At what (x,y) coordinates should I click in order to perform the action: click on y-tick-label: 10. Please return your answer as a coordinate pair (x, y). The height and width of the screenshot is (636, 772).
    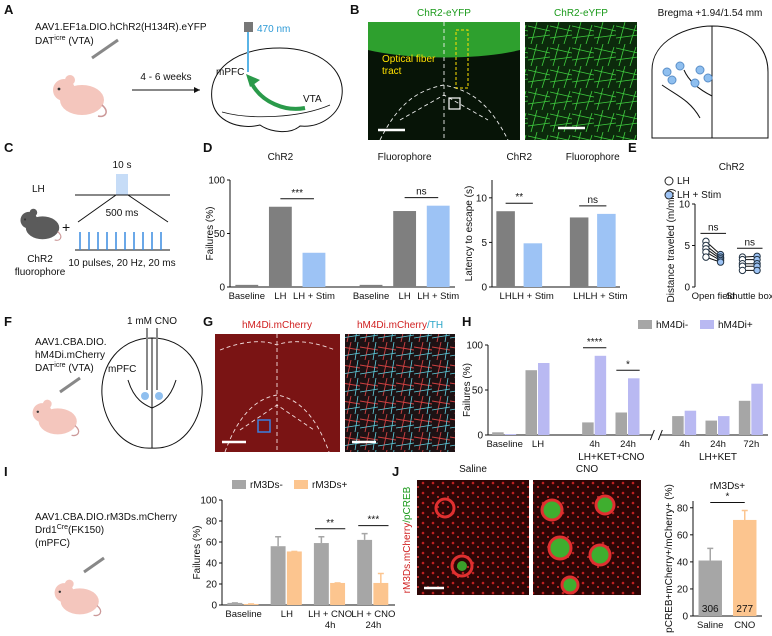
    Looking at the image, I should click on (685, 205).